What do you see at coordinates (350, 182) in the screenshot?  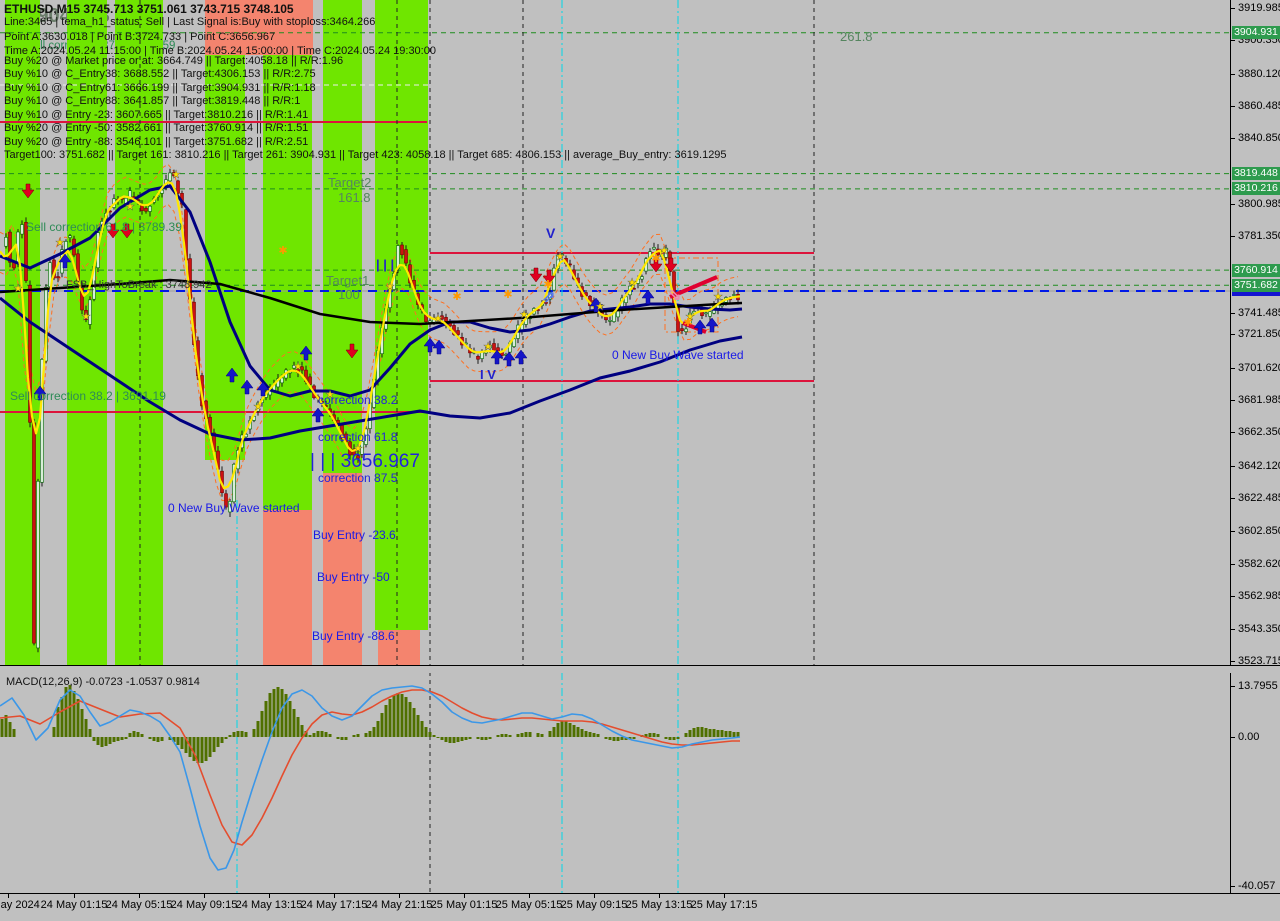 I see `target2-label: Target2` at bounding box center [350, 182].